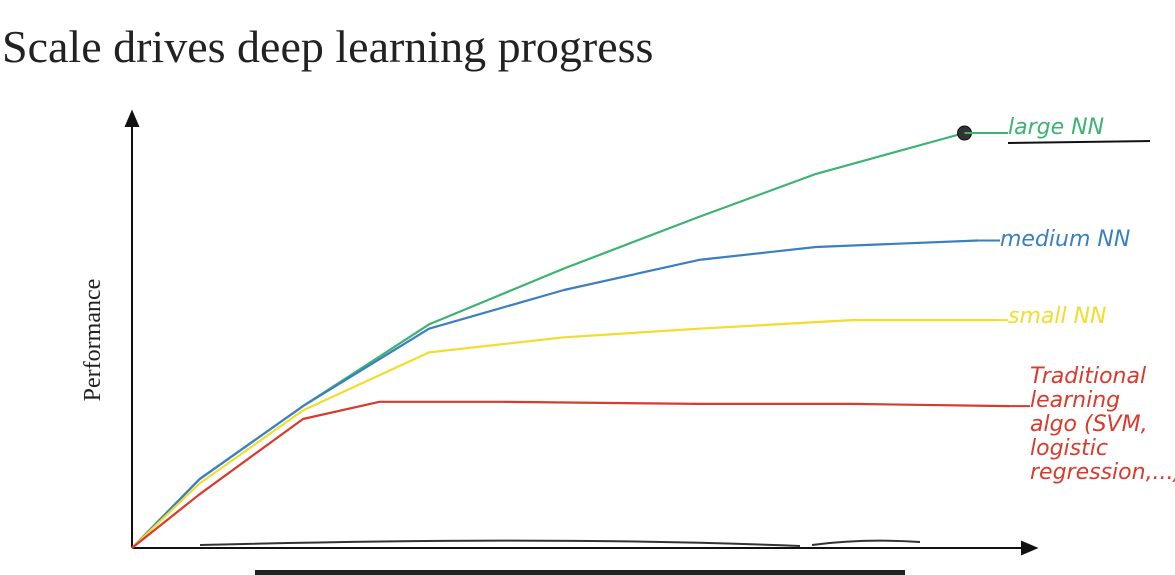 The image size is (1175, 575). Describe the element at coordinates (327, 46) in the screenshot. I see `chart-title: Scale drives deep learning progress` at that location.